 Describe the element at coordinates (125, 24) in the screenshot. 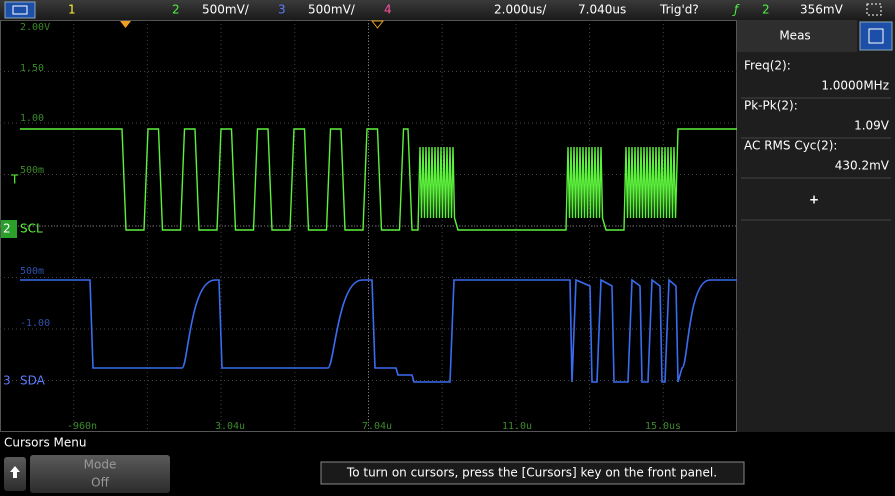

I see `trigger-position-marker` at that location.